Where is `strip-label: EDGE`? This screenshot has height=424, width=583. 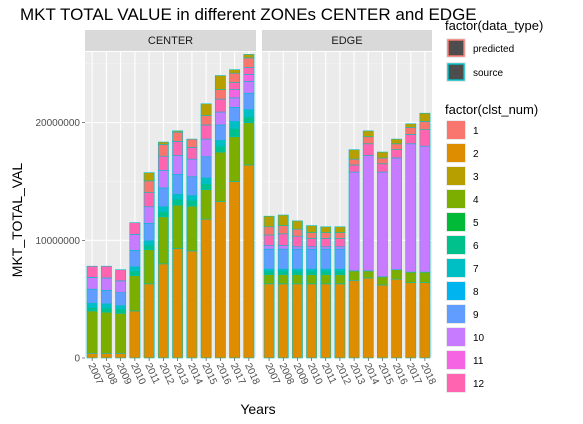
strip-label: EDGE is located at coordinates (346, 41).